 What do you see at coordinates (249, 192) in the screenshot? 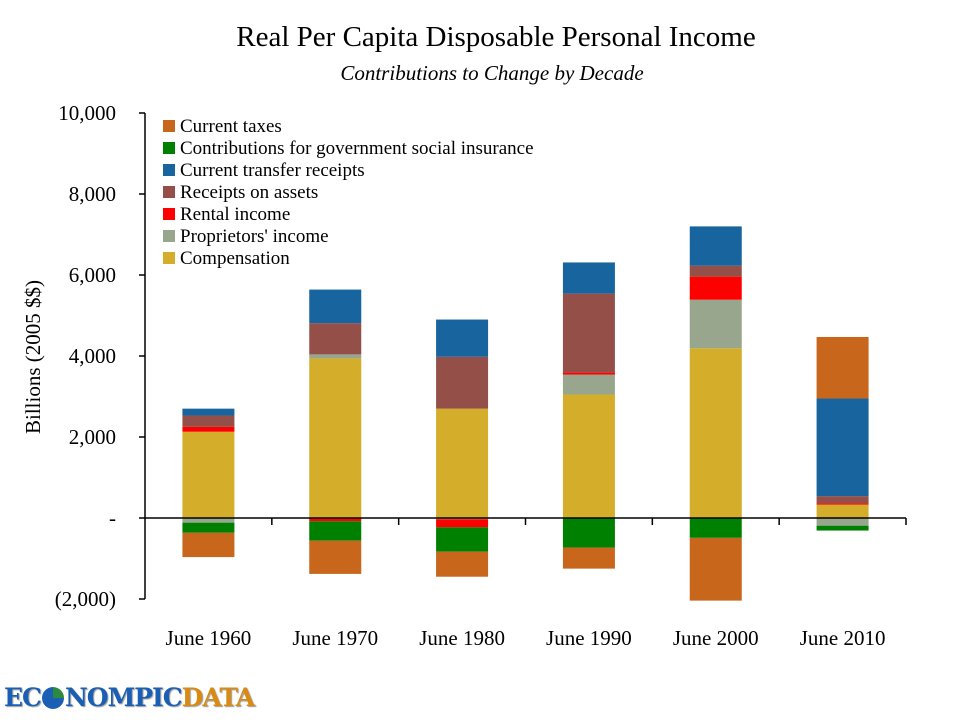
I see `legend-label: Receipts on assets` at bounding box center [249, 192].